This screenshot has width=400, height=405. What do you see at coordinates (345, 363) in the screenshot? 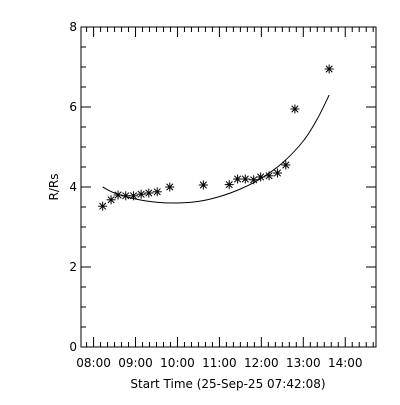
I see `x-tick-label: 14:00` at bounding box center [345, 363].